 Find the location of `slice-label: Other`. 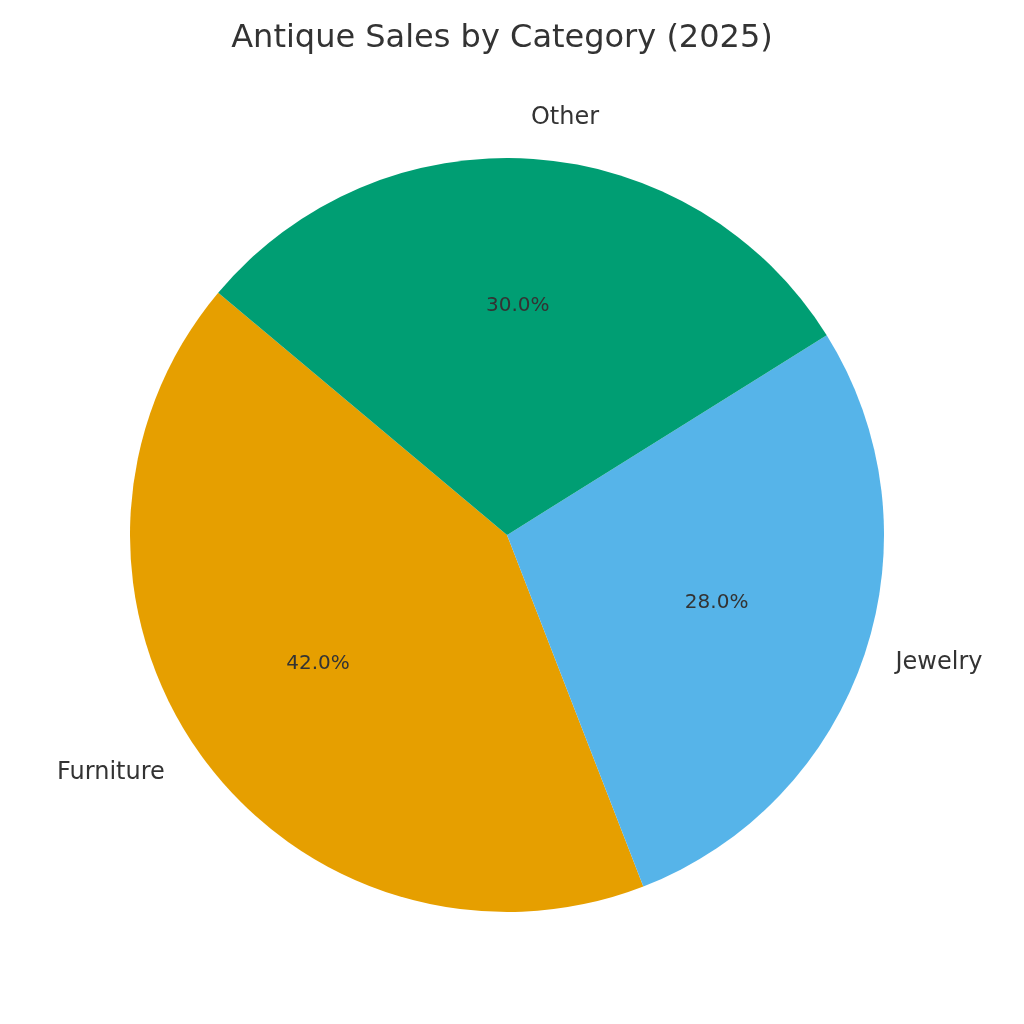

slice-label: Other is located at coordinates (565, 116).